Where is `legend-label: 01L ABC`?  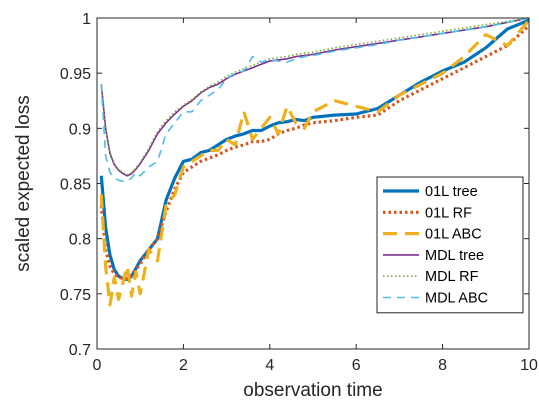
legend-label: 01L ABC is located at coordinates (453, 235).